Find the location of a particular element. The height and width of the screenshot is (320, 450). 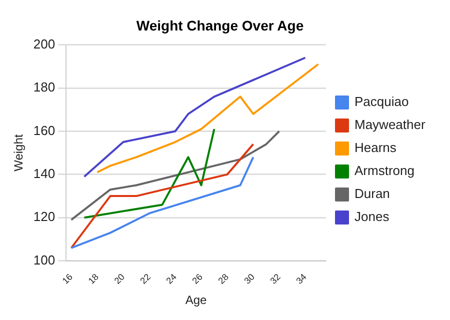

x-tick-label: 30 is located at coordinates (249, 279).